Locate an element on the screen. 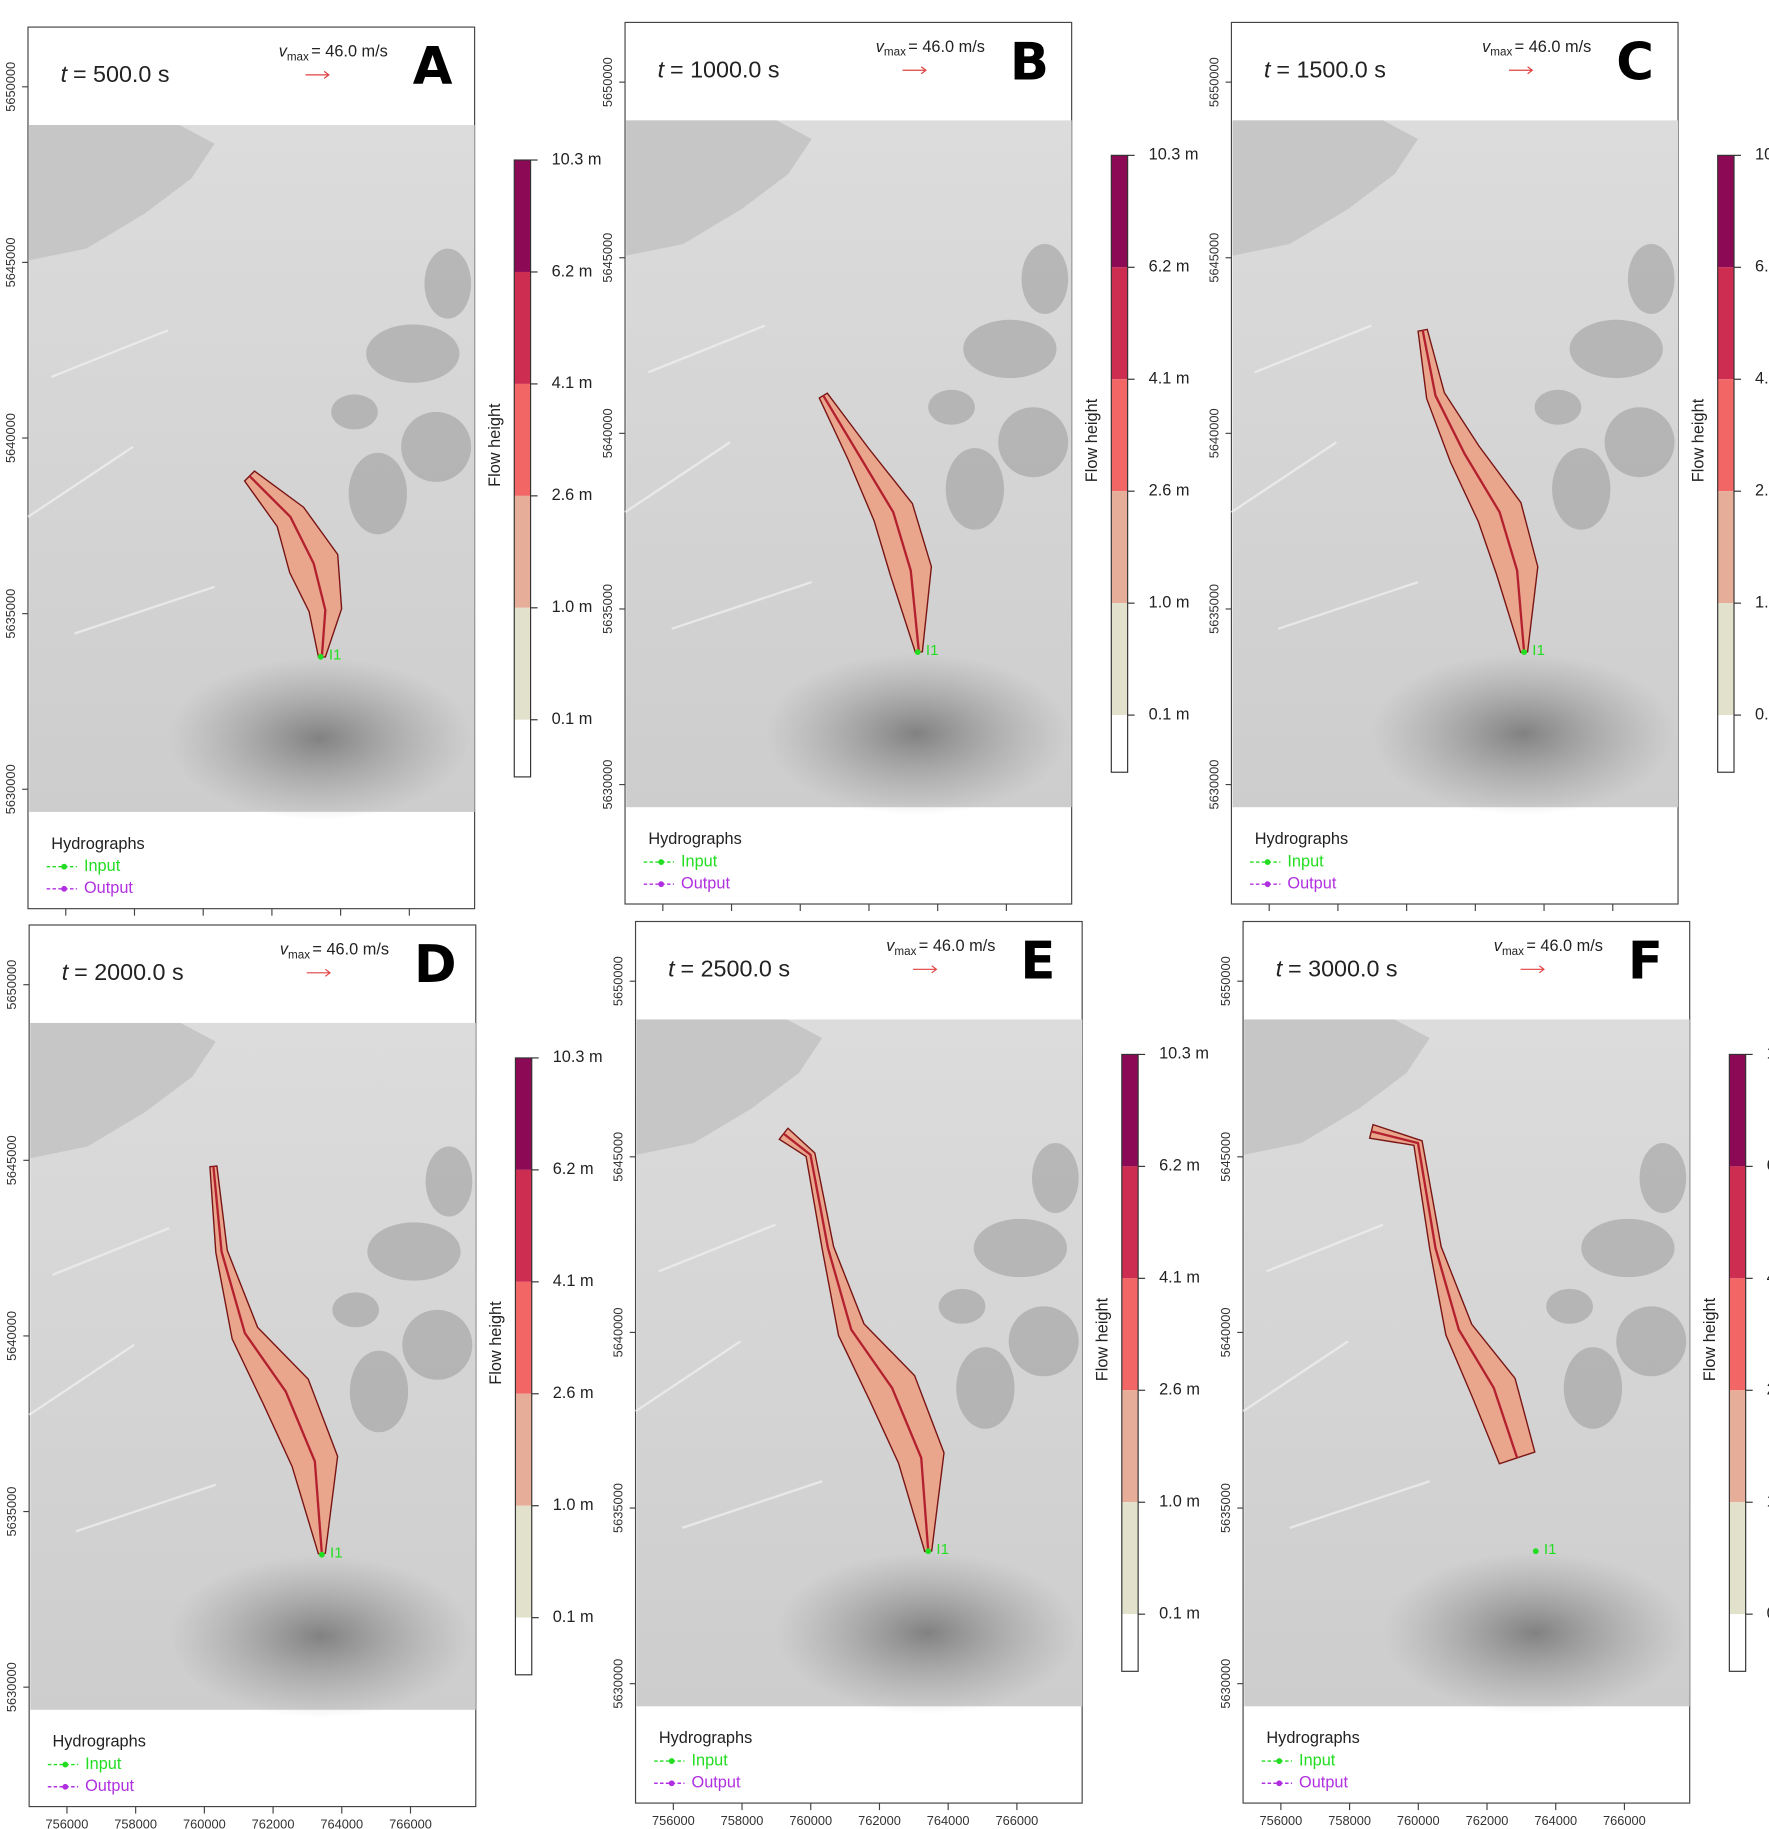  y-tick-label: 5645000 is located at coordinates (10, 262).